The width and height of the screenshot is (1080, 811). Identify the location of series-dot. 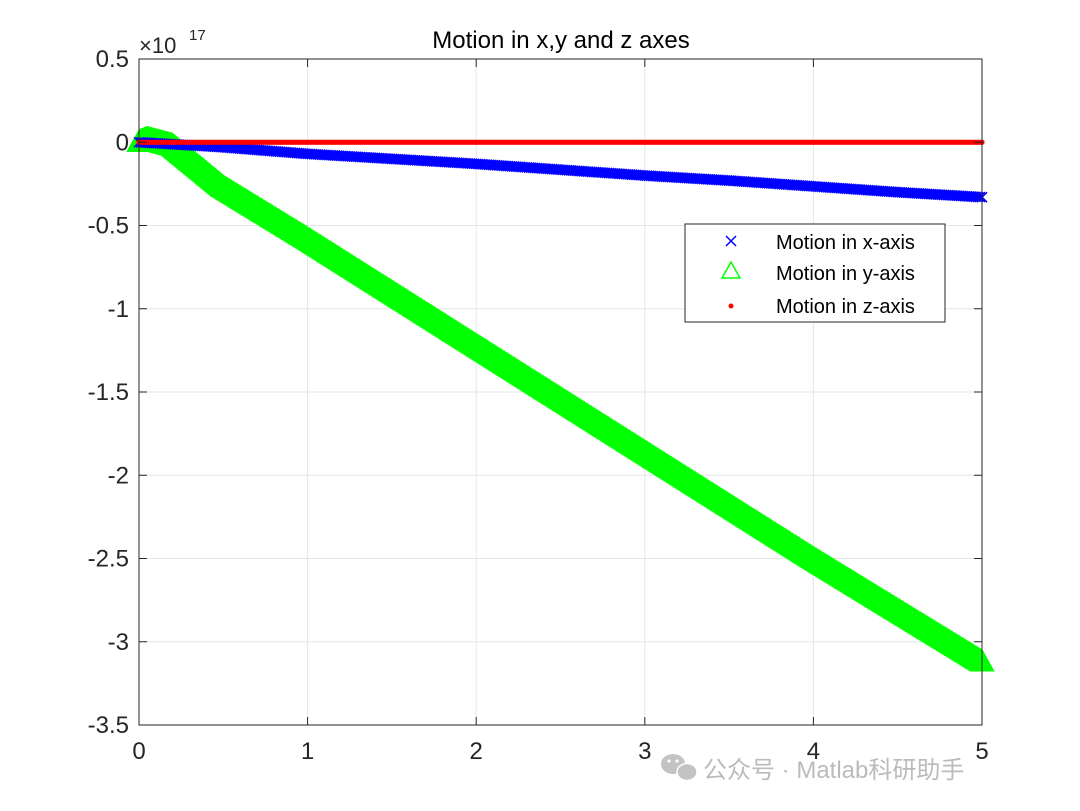
(560, 142).